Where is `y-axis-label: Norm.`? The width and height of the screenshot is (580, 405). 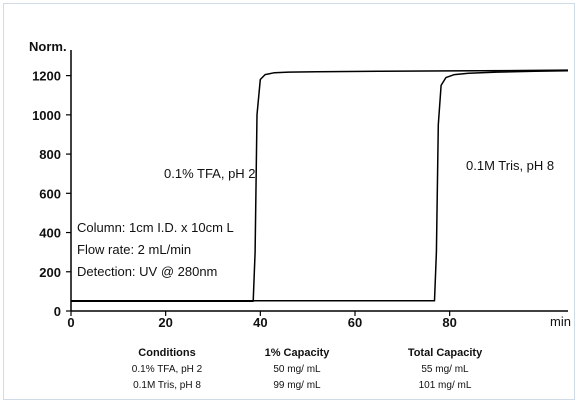 y-axis-label: Norm. is located at coordinates (48, 46).